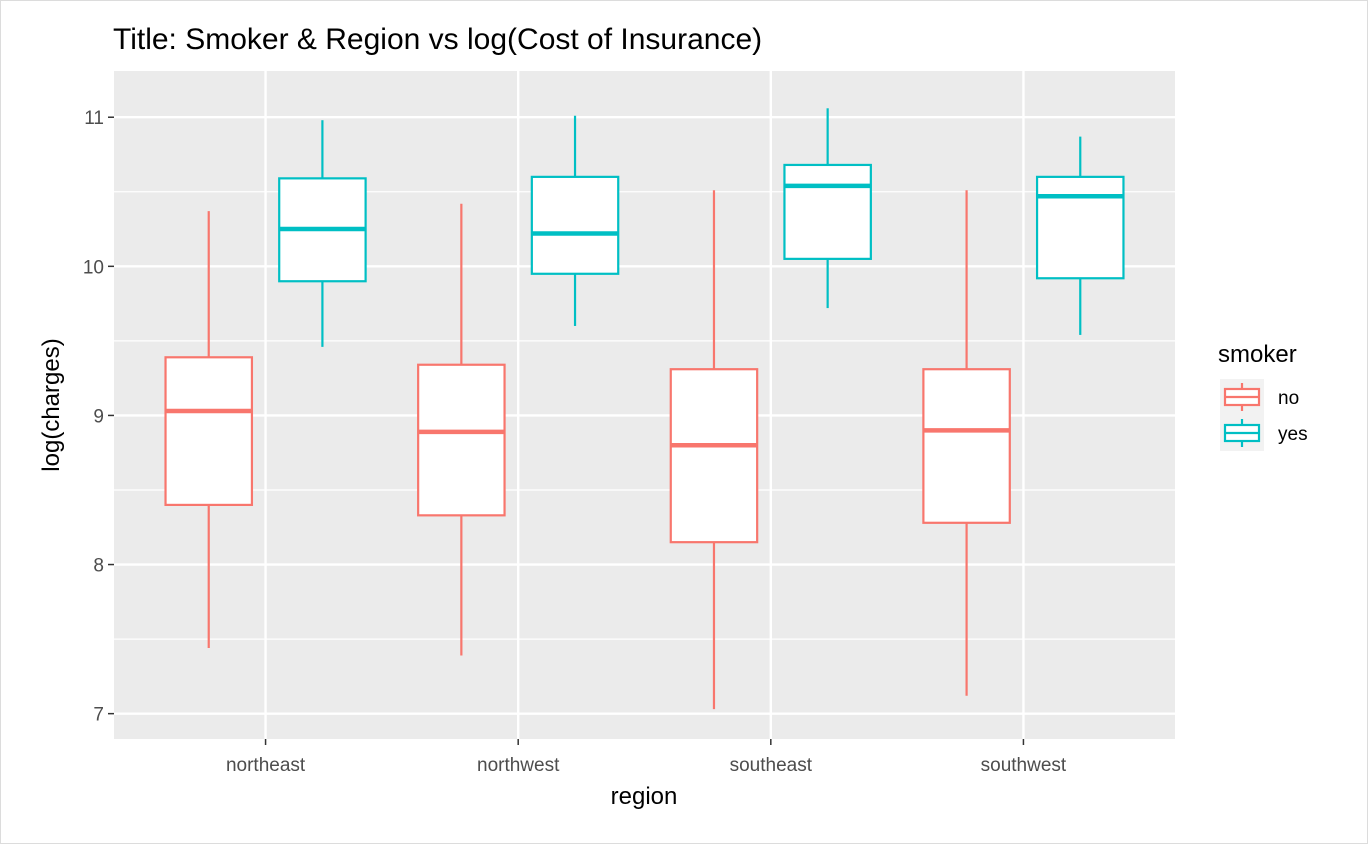 This screenshot has height=845, width=1368. I want to click on legend: smoker no yes, so click(1263, 396).